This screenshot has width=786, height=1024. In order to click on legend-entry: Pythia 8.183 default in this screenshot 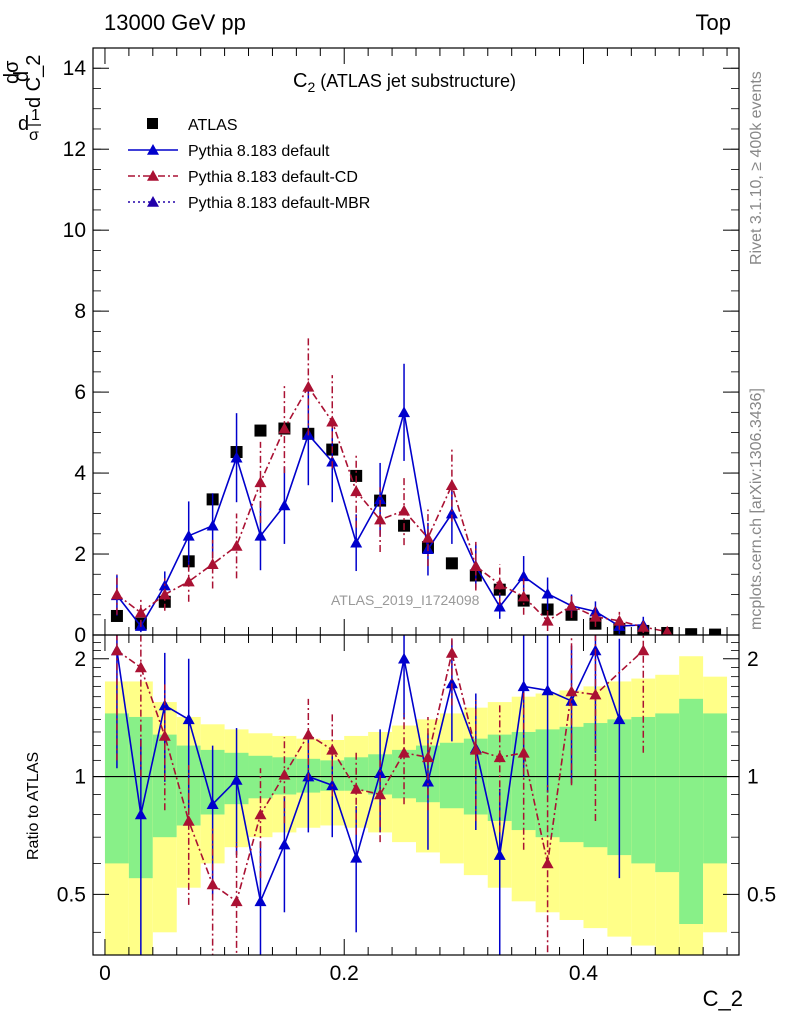, I will do `click(229, 151)`.